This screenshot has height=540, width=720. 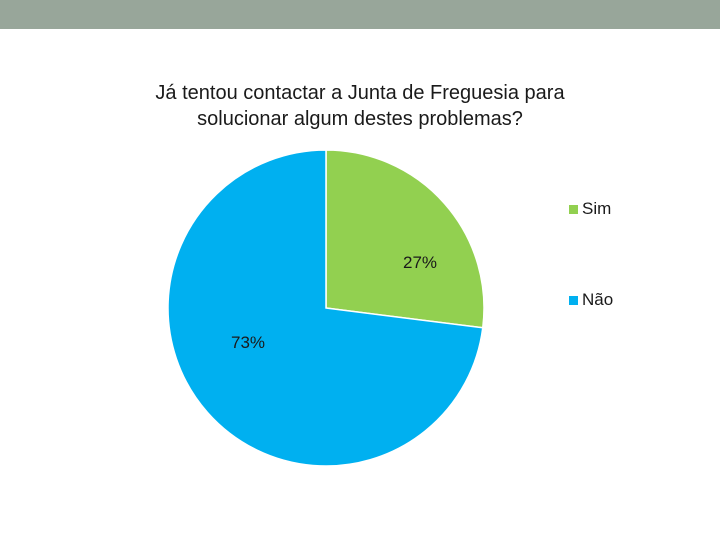 What do you see at coordinates (405, 239) in the screenshot?
I see `pie-slice-sim` at bounding box center [405, 239].